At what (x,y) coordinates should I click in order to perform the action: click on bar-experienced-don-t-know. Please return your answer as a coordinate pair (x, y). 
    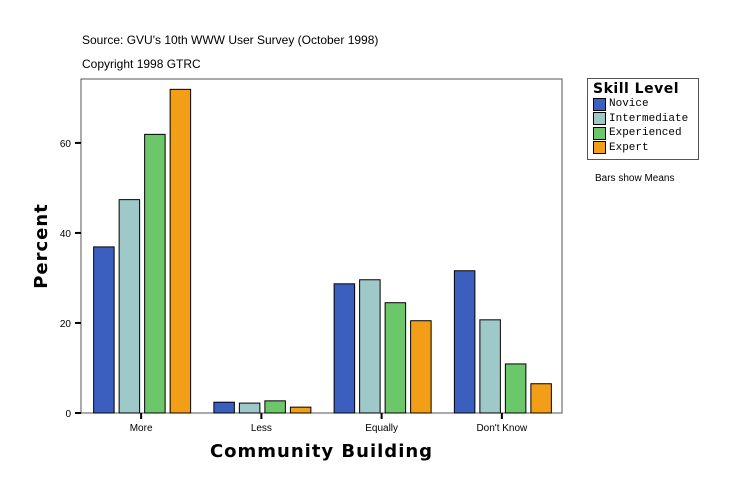
    Looking at the image, I should click on (515, 388).